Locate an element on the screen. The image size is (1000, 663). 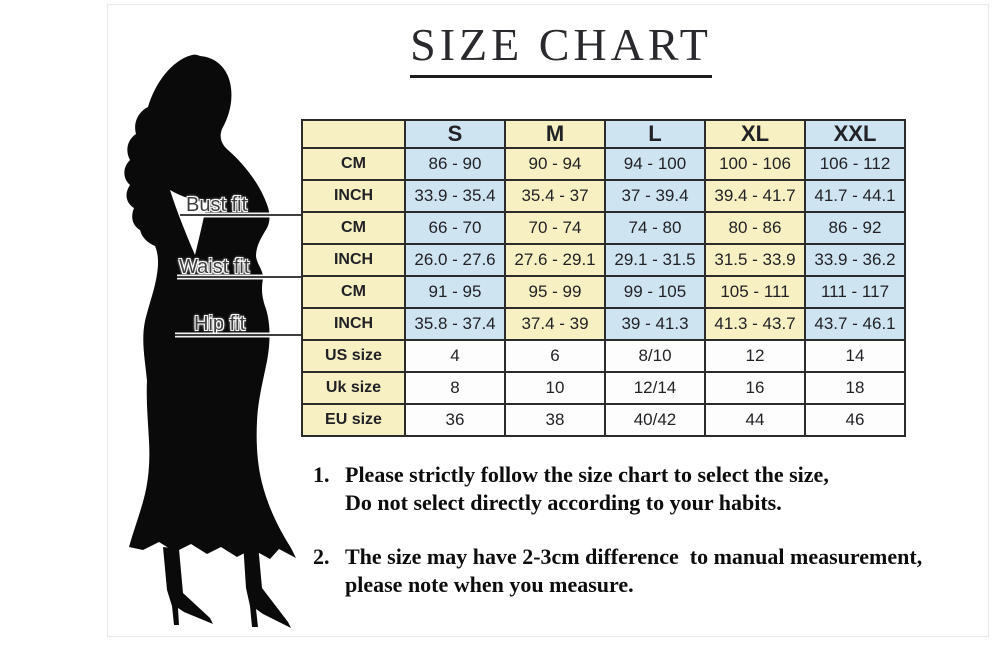
size-row-us_size: US size 4 6 8/10 12 14 is located at coordinates (603, 356).